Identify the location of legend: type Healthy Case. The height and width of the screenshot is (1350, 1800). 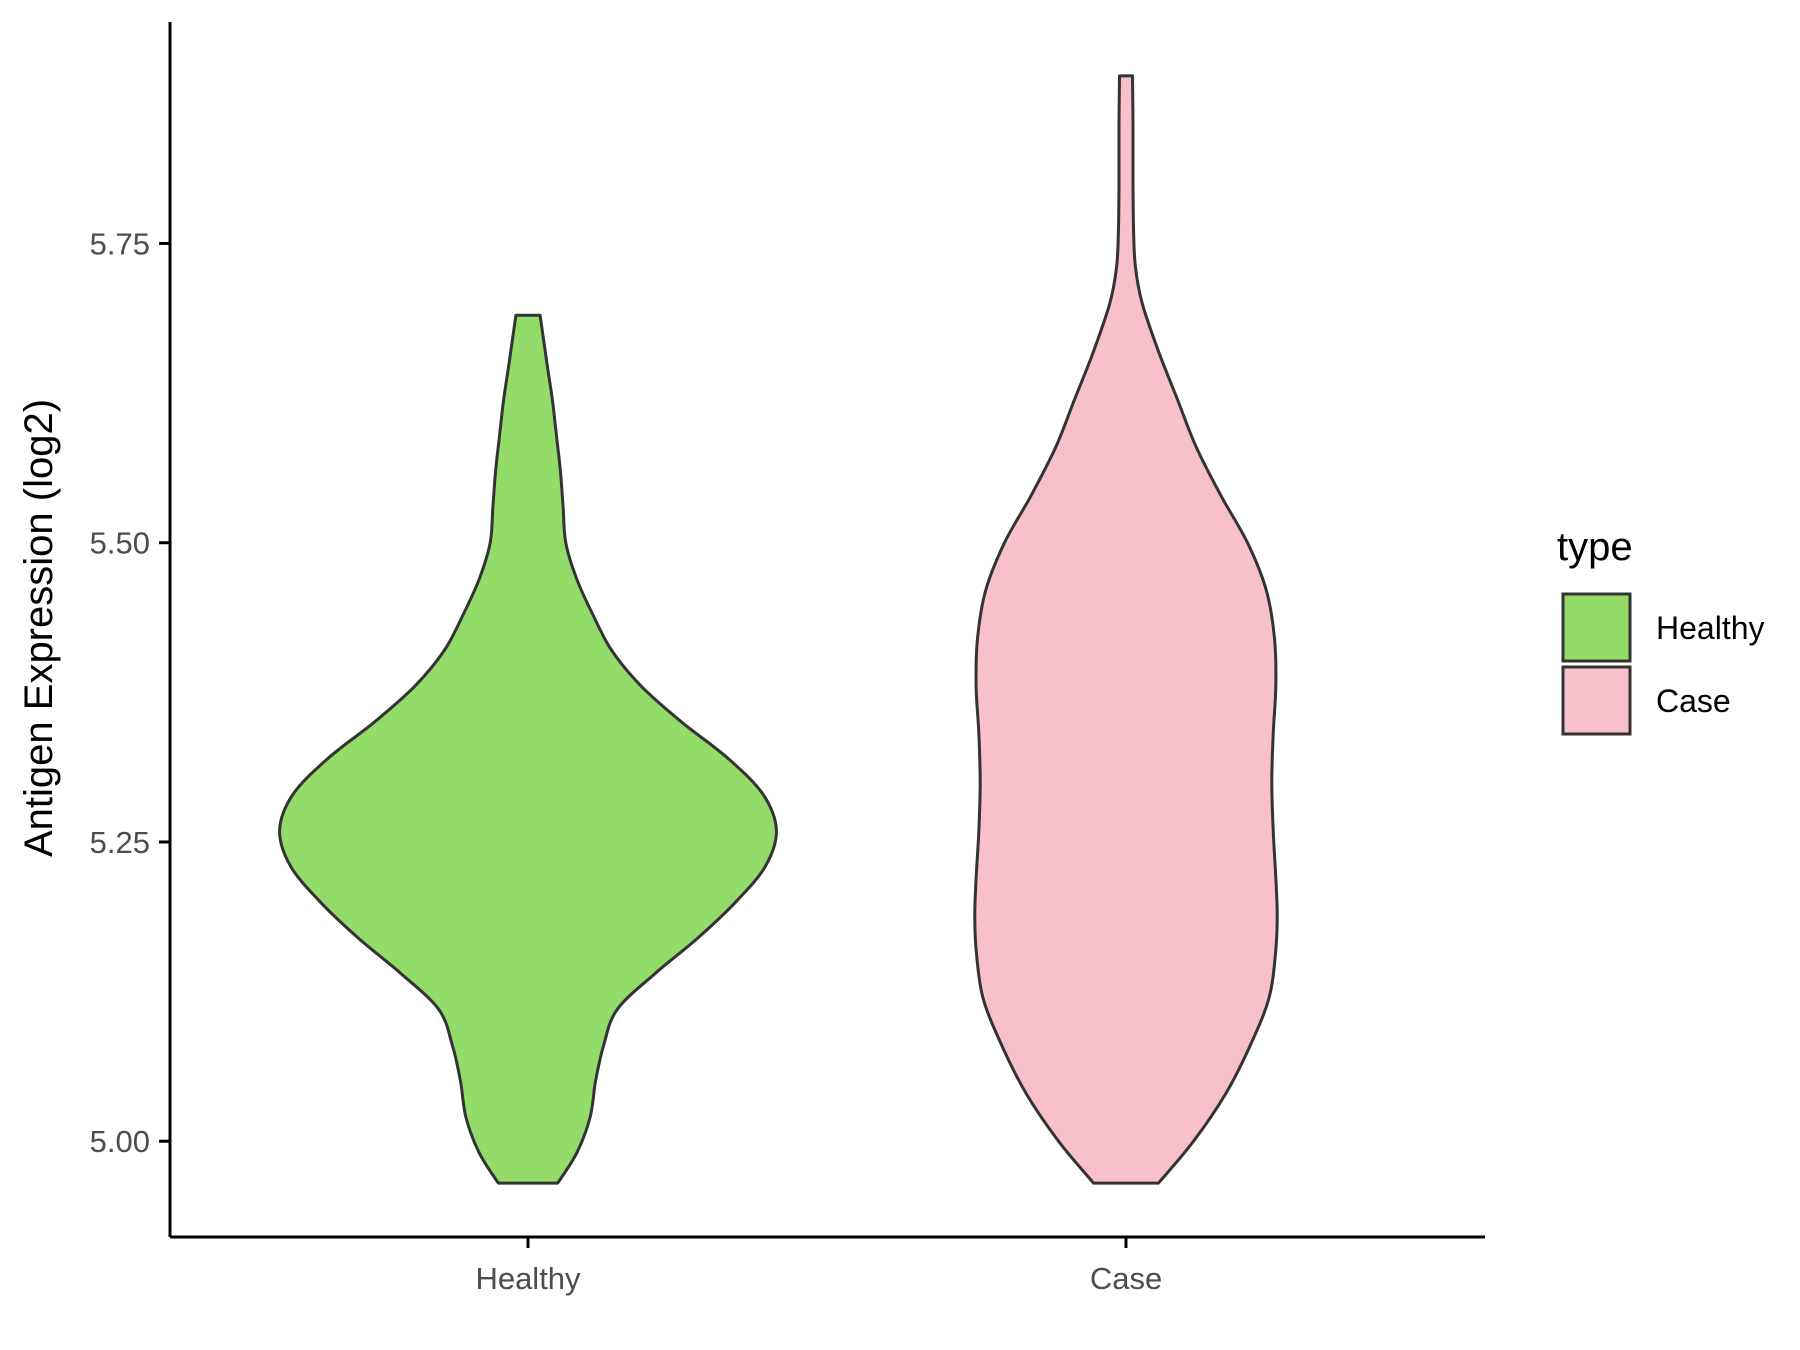
(1661, 630).